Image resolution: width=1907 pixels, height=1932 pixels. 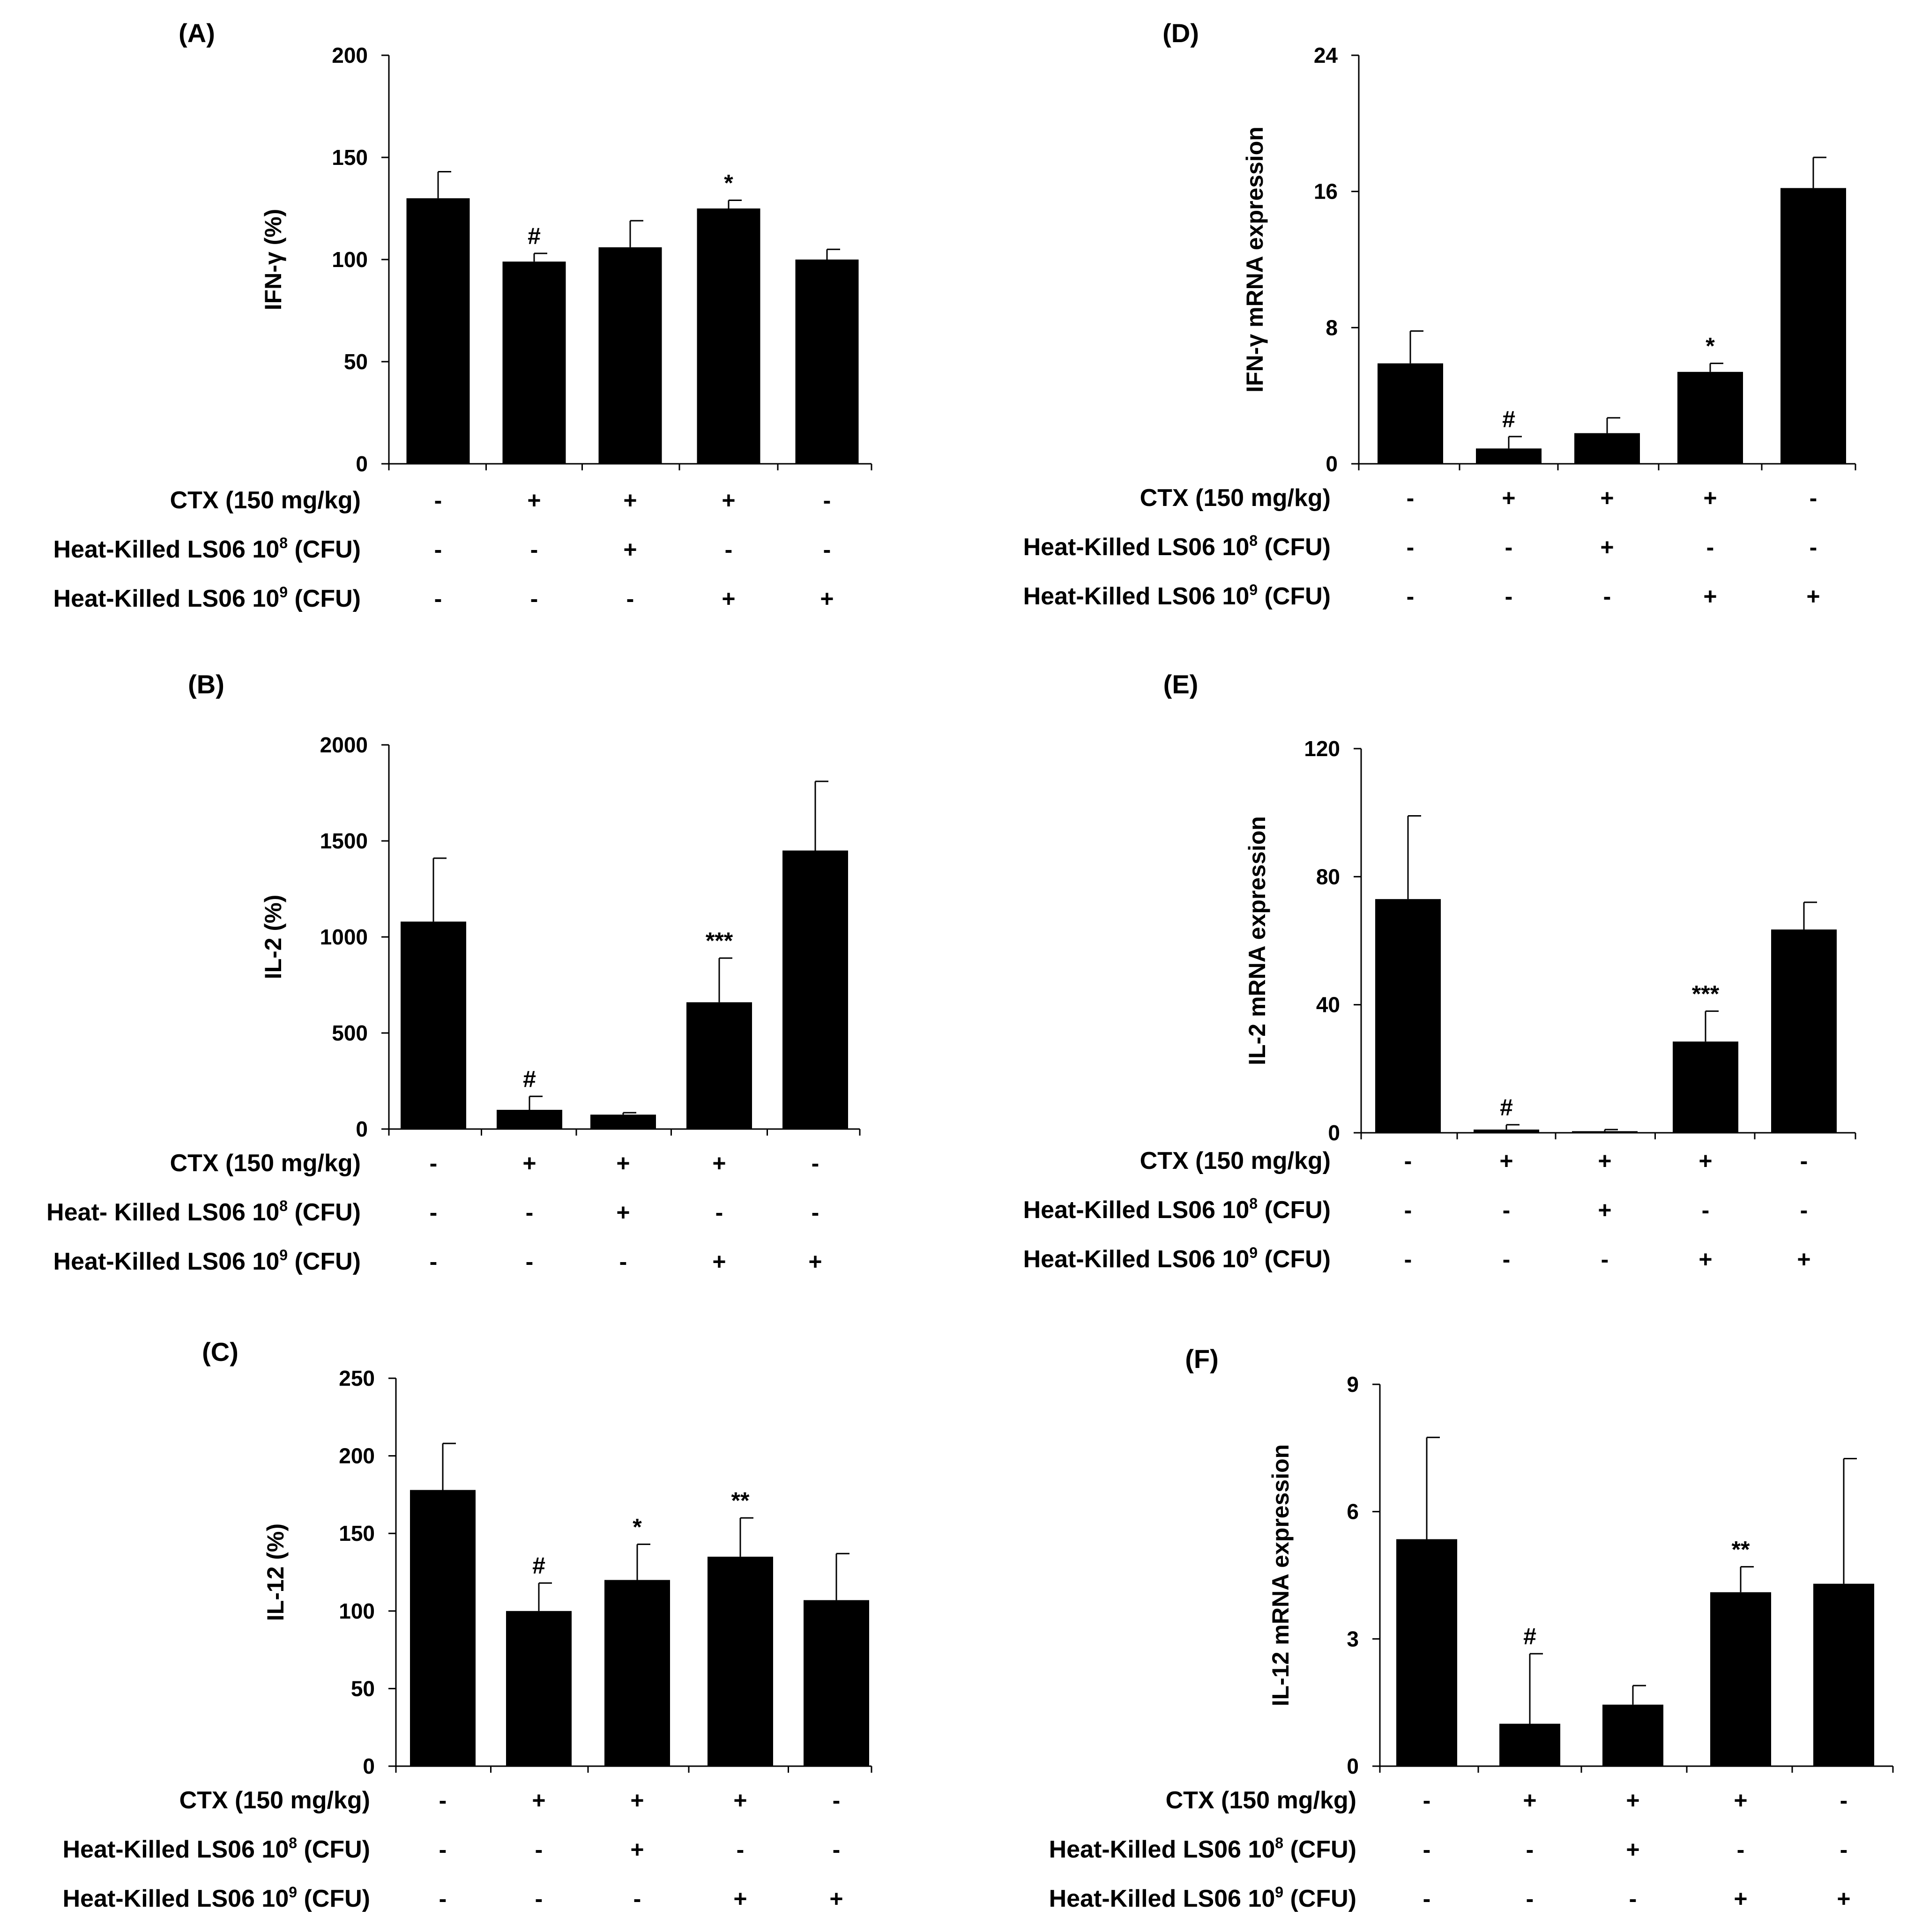 I want to click on panel-label: (D), so click(x=1180, y=33).